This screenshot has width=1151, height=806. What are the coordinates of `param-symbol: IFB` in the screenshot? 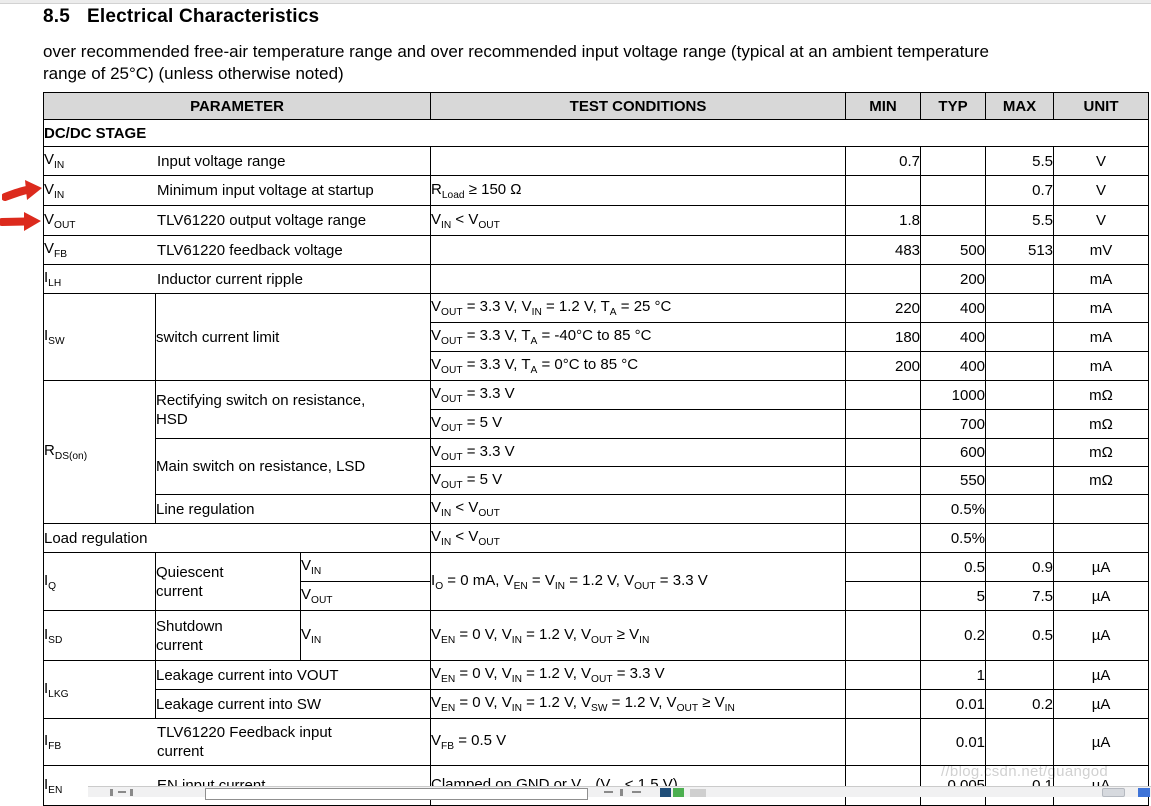 It's located at (53, 742).